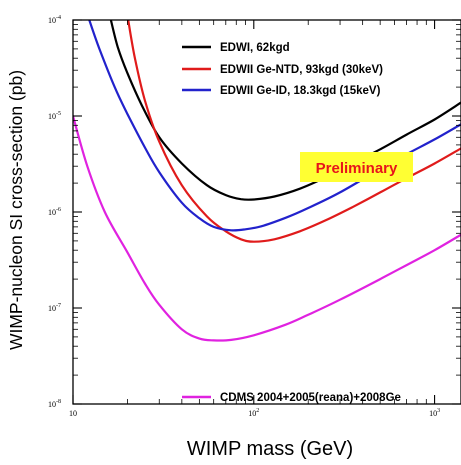  Describe the element at coordinates (253, 413) in the screenshot. I see `x-tick-label: 10²` at that location.